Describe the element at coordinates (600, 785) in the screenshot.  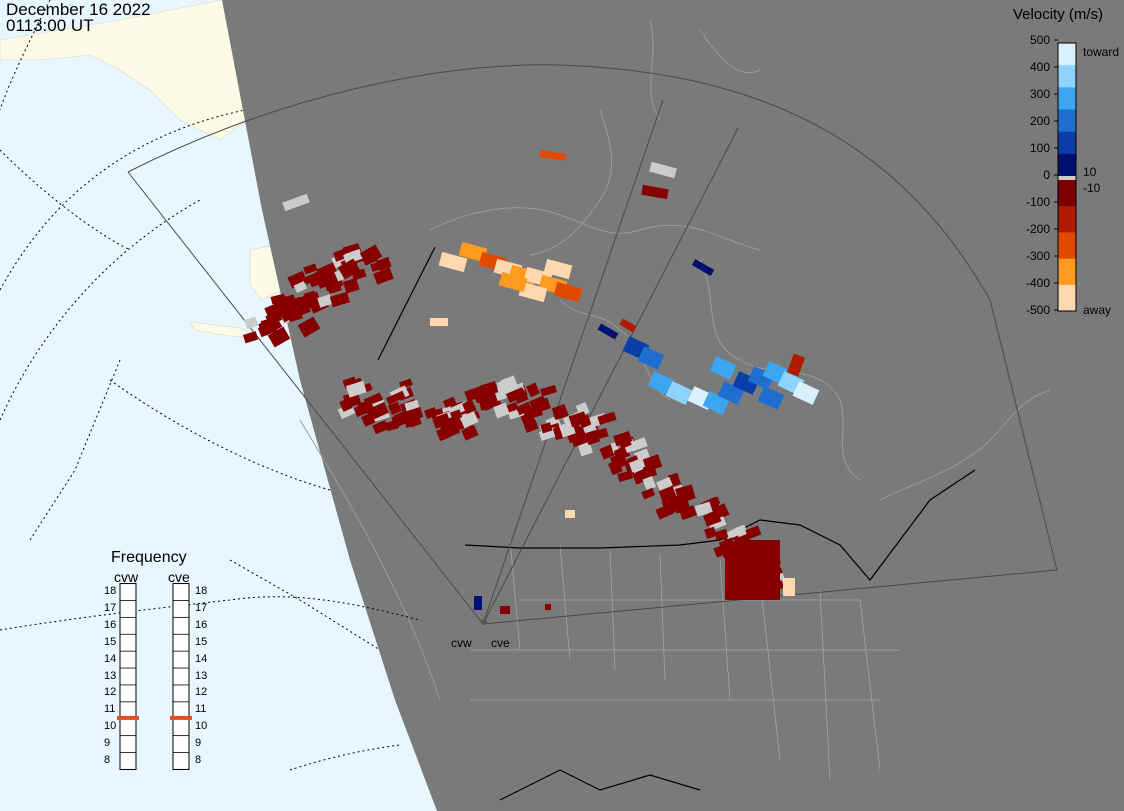
I see `us-mexico-border` at that location.